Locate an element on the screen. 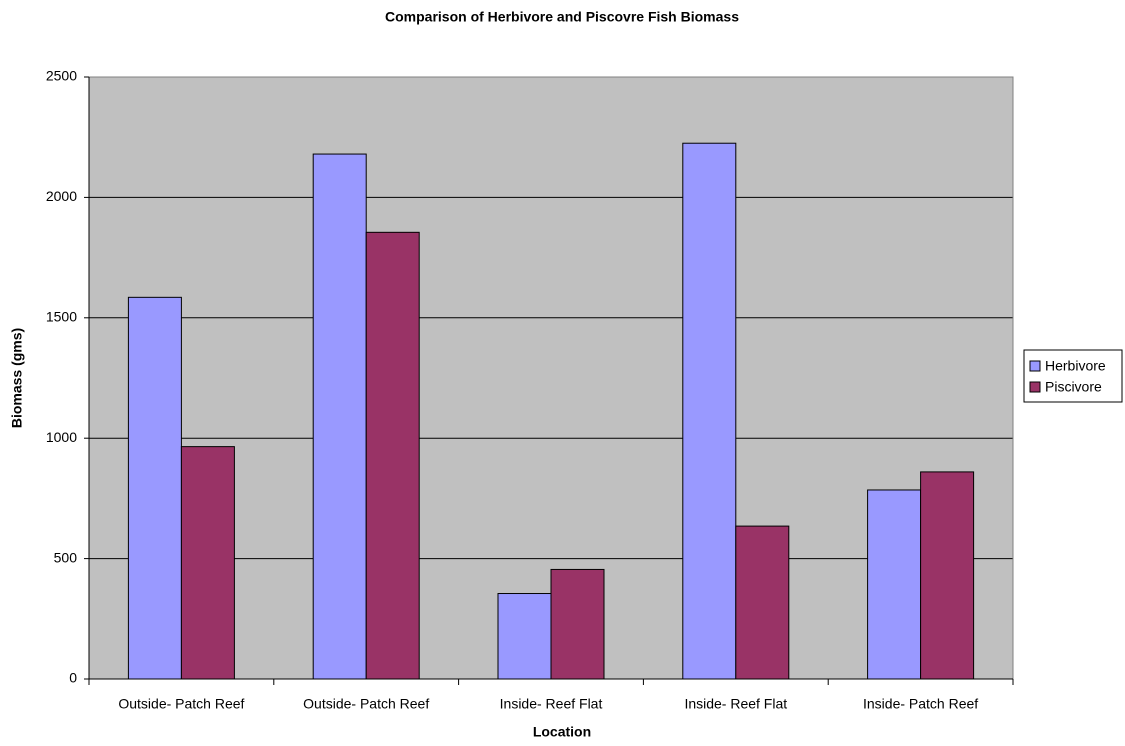 Image resolution: width=1125 pixels, height=746 pixels. y-tick-label: 2500 is located at coordinates (61, 76).